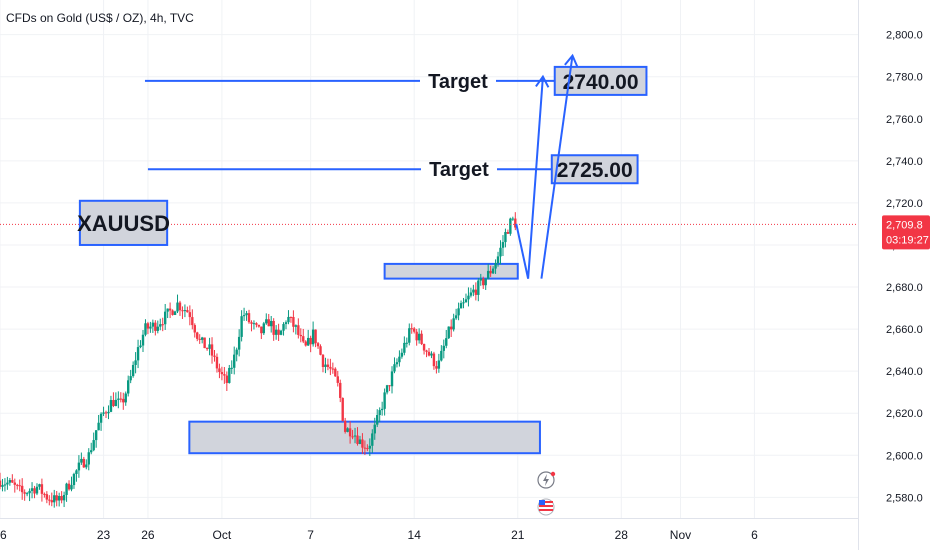 The height and width of the screenshot is (550, 932). Describe the element at coordinates (622, 535) in the screenshot. I see `x-tick-label: 28` at that location.